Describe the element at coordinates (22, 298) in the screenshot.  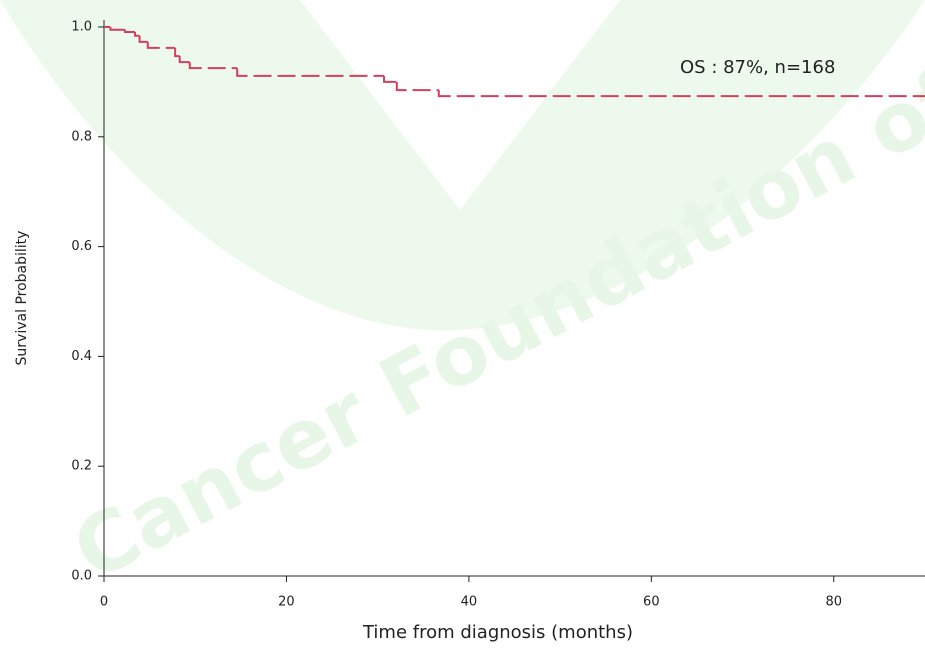
I see `y-axis-label: Survival Probability` at that location.